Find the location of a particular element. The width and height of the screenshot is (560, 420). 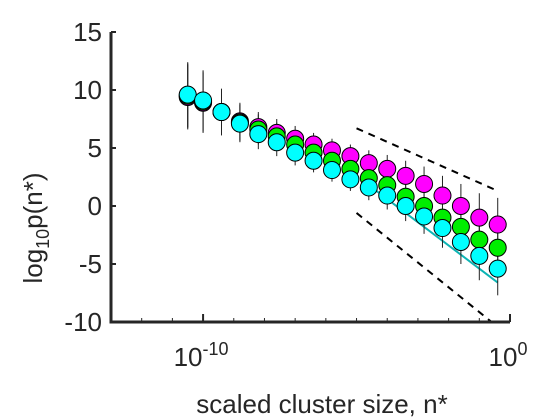

y-tick-label--5: -5 is located at coordinates (90, 264).